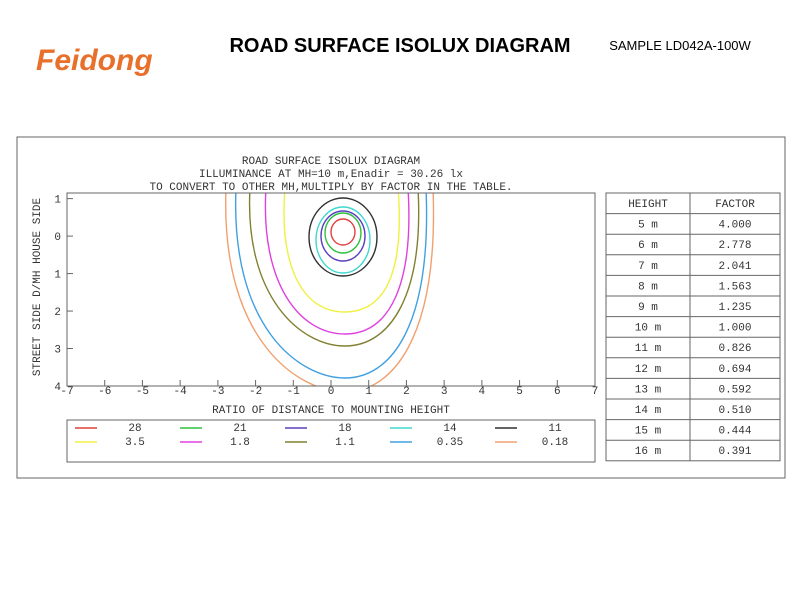 This screenshot has height=600, width=800. I want to click on brand-logo: Feidong, so click(94, 60).